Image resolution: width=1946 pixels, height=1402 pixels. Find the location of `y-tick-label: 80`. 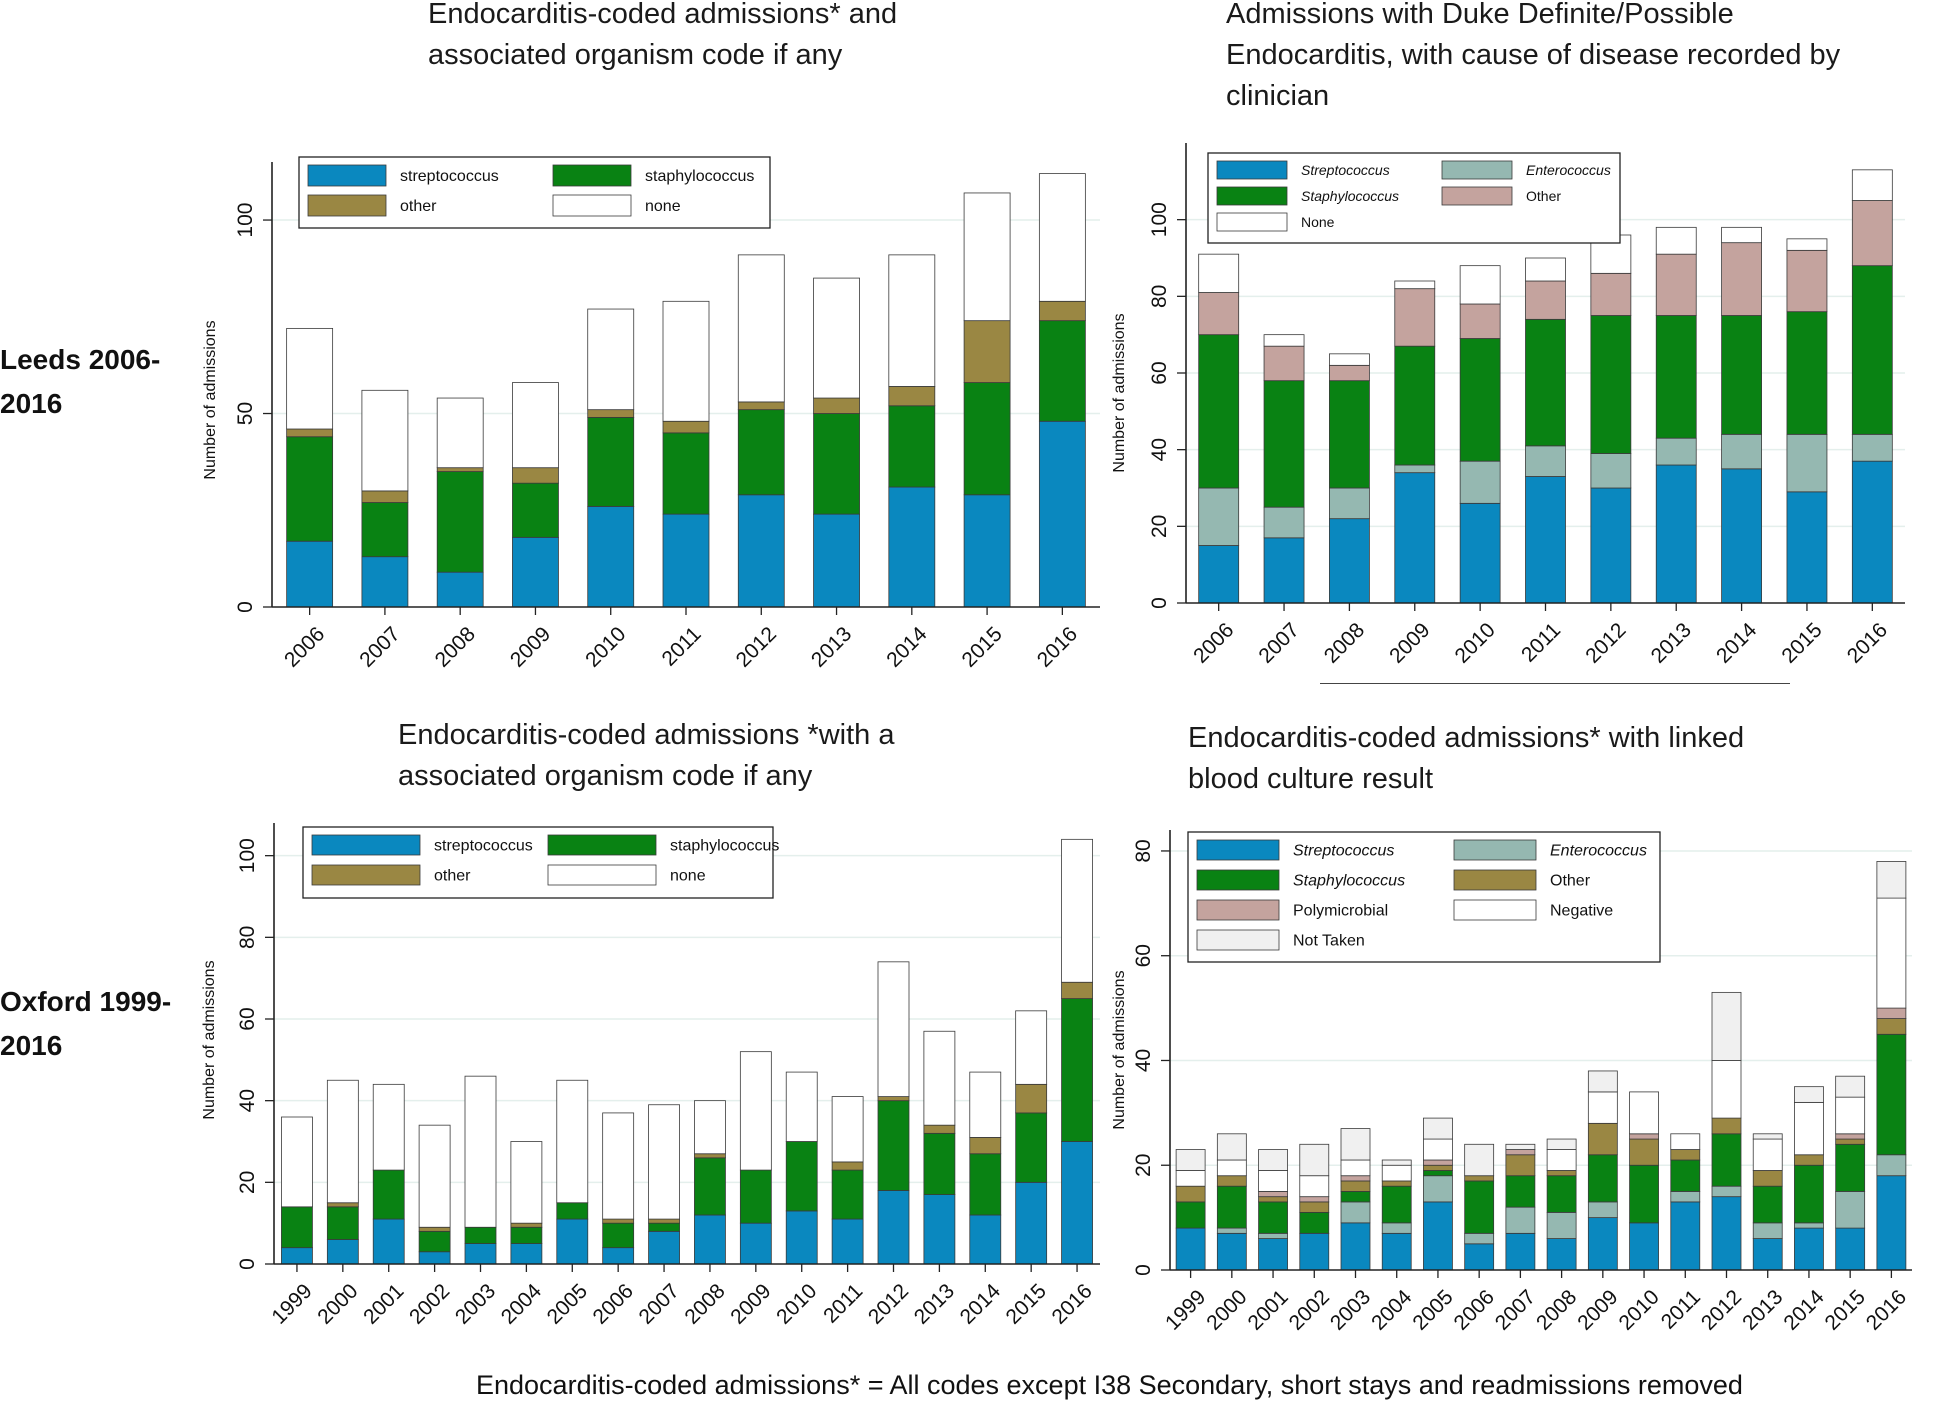

y-tick-label: 80 is located at coordinates (1143, 850).